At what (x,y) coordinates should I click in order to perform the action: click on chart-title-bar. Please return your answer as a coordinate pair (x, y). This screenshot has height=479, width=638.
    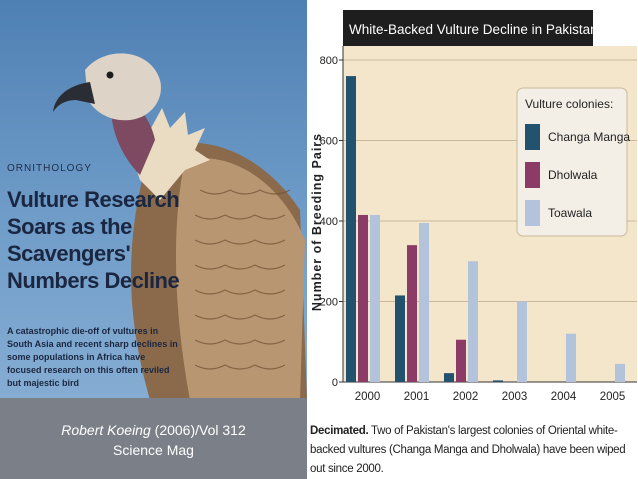
    Looking at the image, I should click on (468, 28).